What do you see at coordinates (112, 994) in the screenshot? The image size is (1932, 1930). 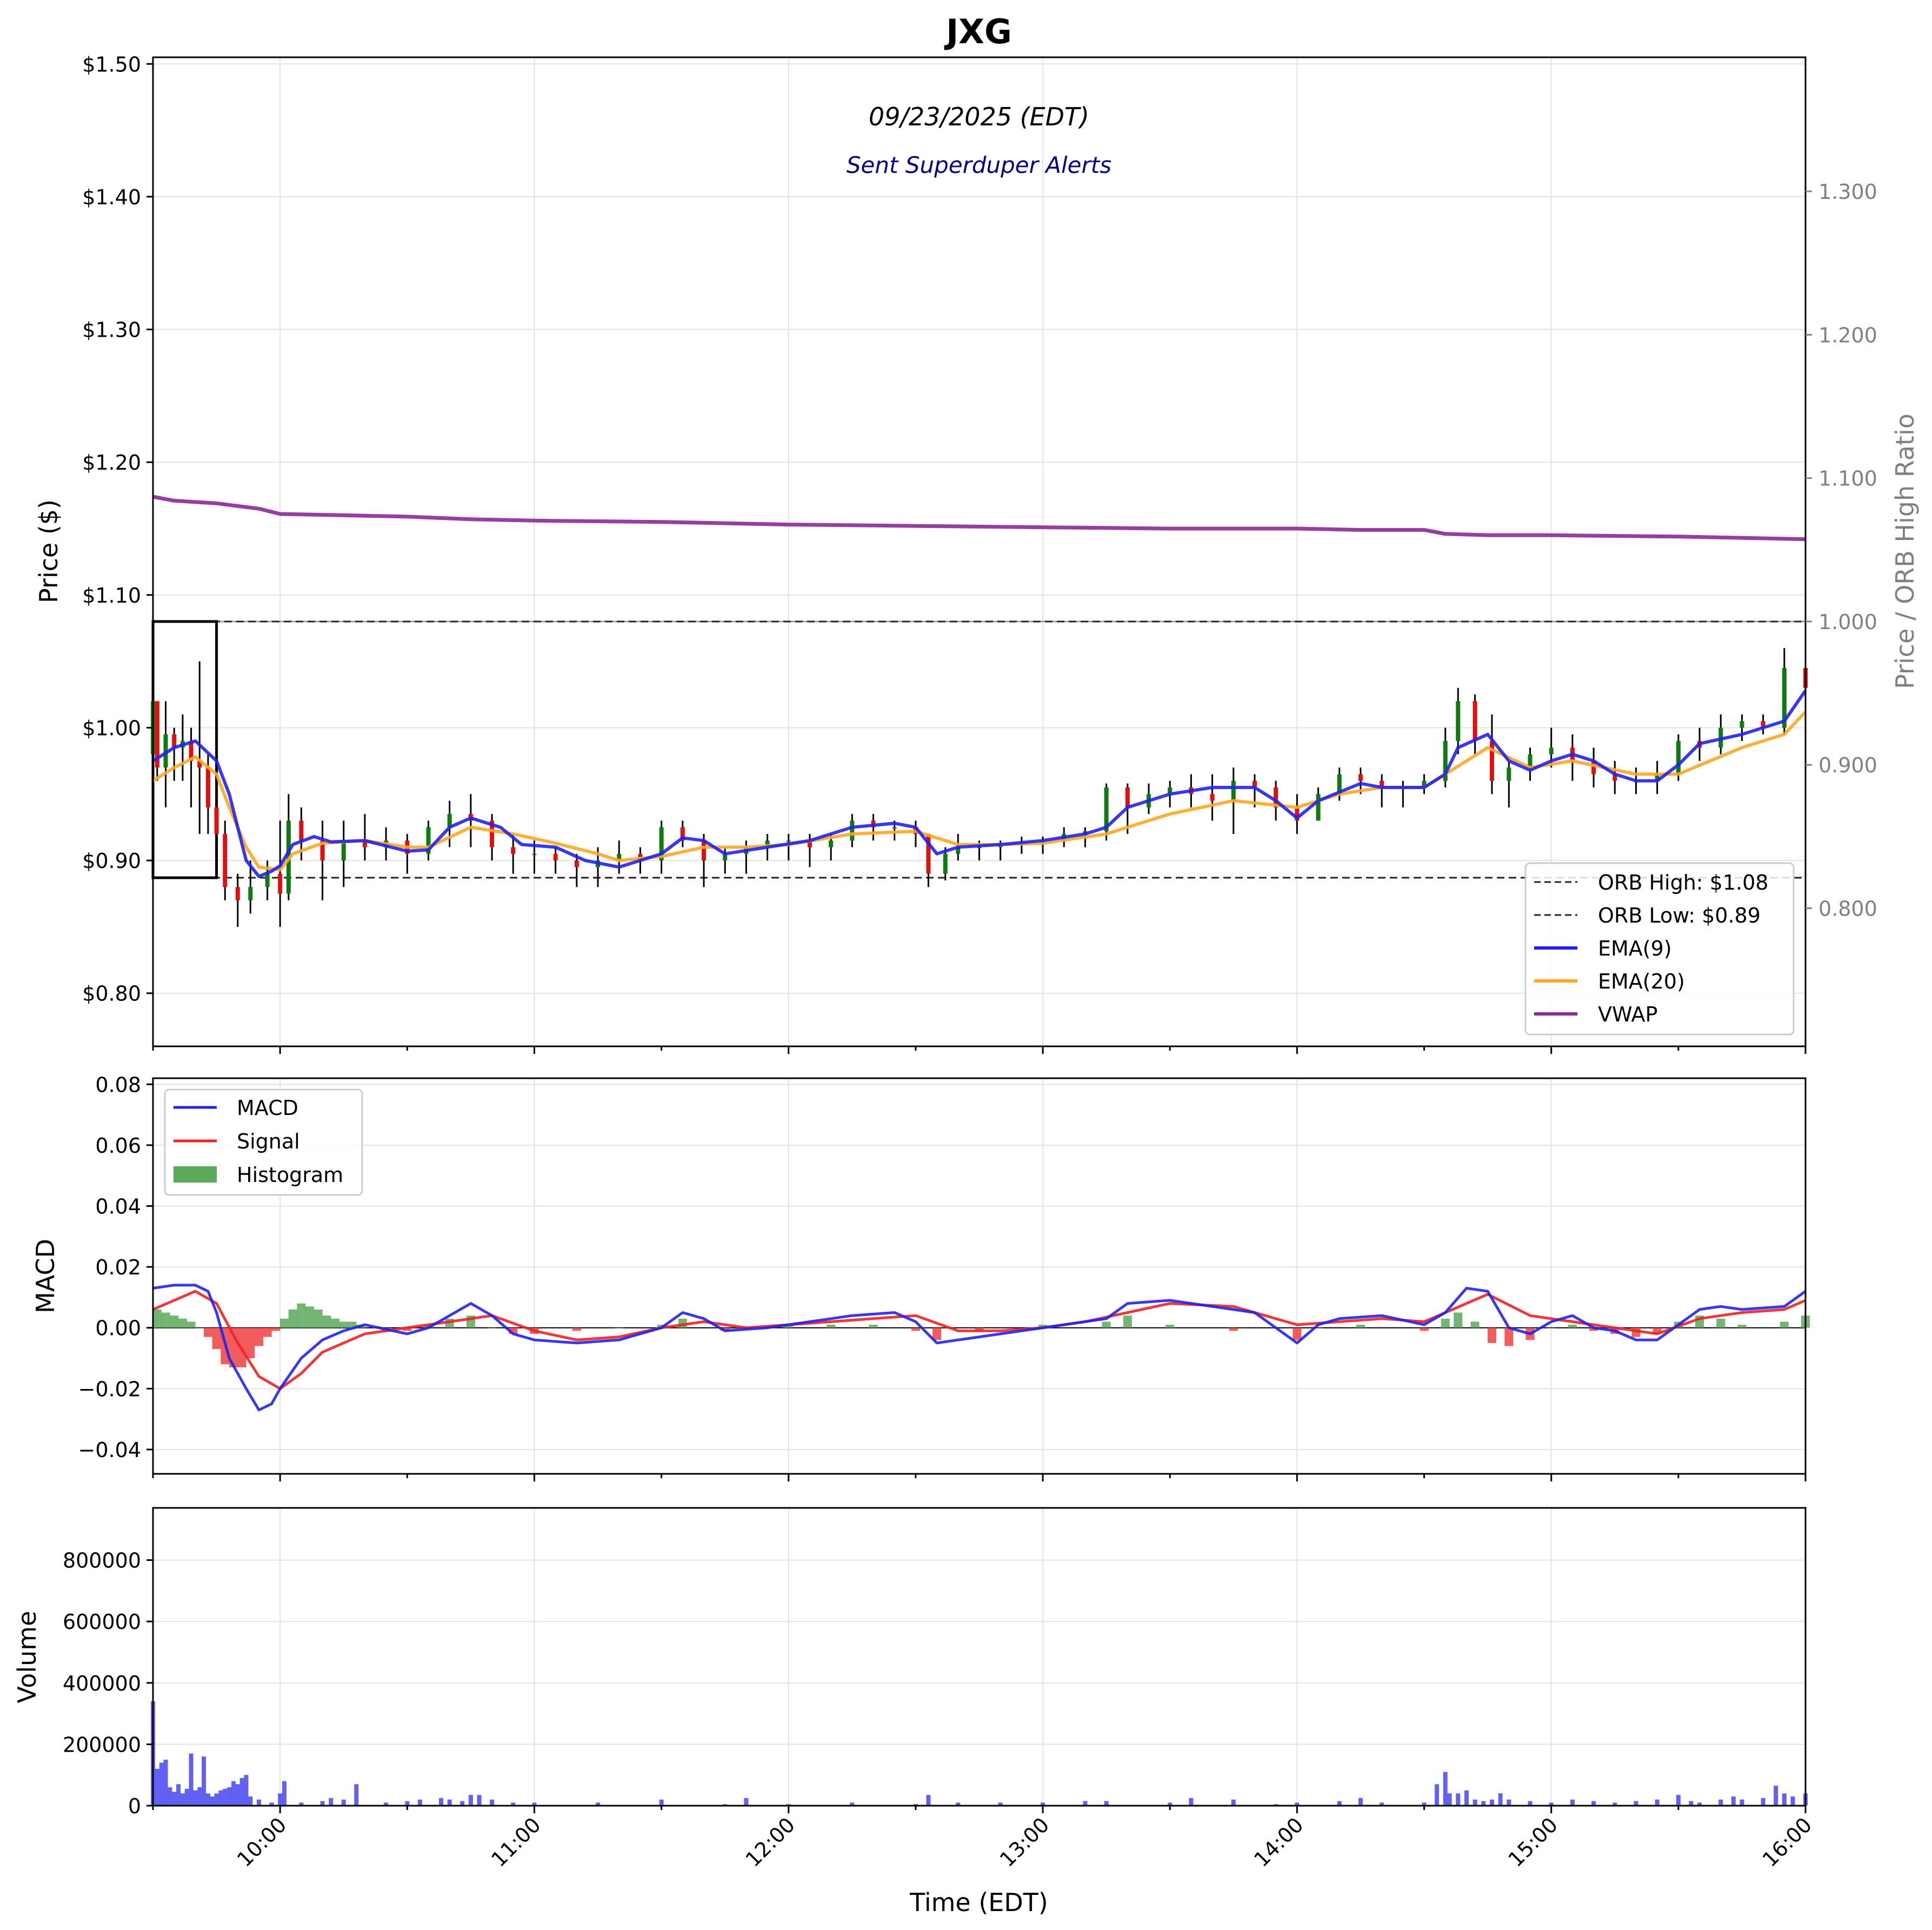 I see `price-y-tick-label: $0.80` at bounding box center [112, 994].